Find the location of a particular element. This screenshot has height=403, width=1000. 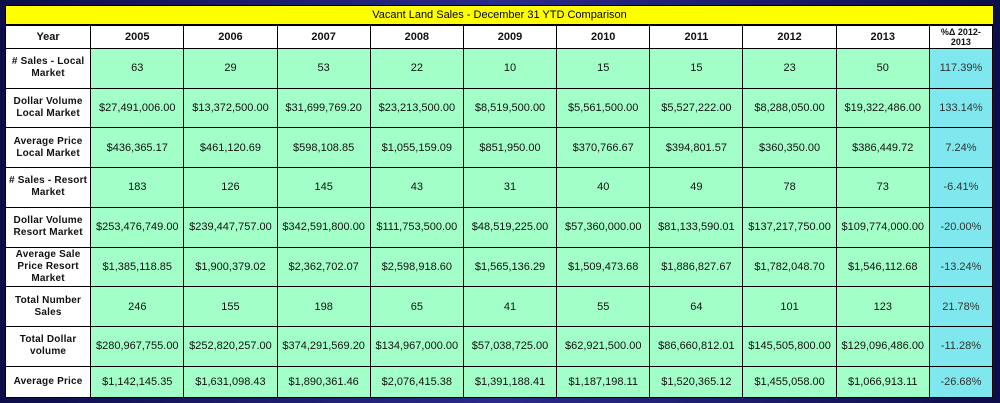

table-cell: $5,561,500.00 is located at coordinates (603, 108).